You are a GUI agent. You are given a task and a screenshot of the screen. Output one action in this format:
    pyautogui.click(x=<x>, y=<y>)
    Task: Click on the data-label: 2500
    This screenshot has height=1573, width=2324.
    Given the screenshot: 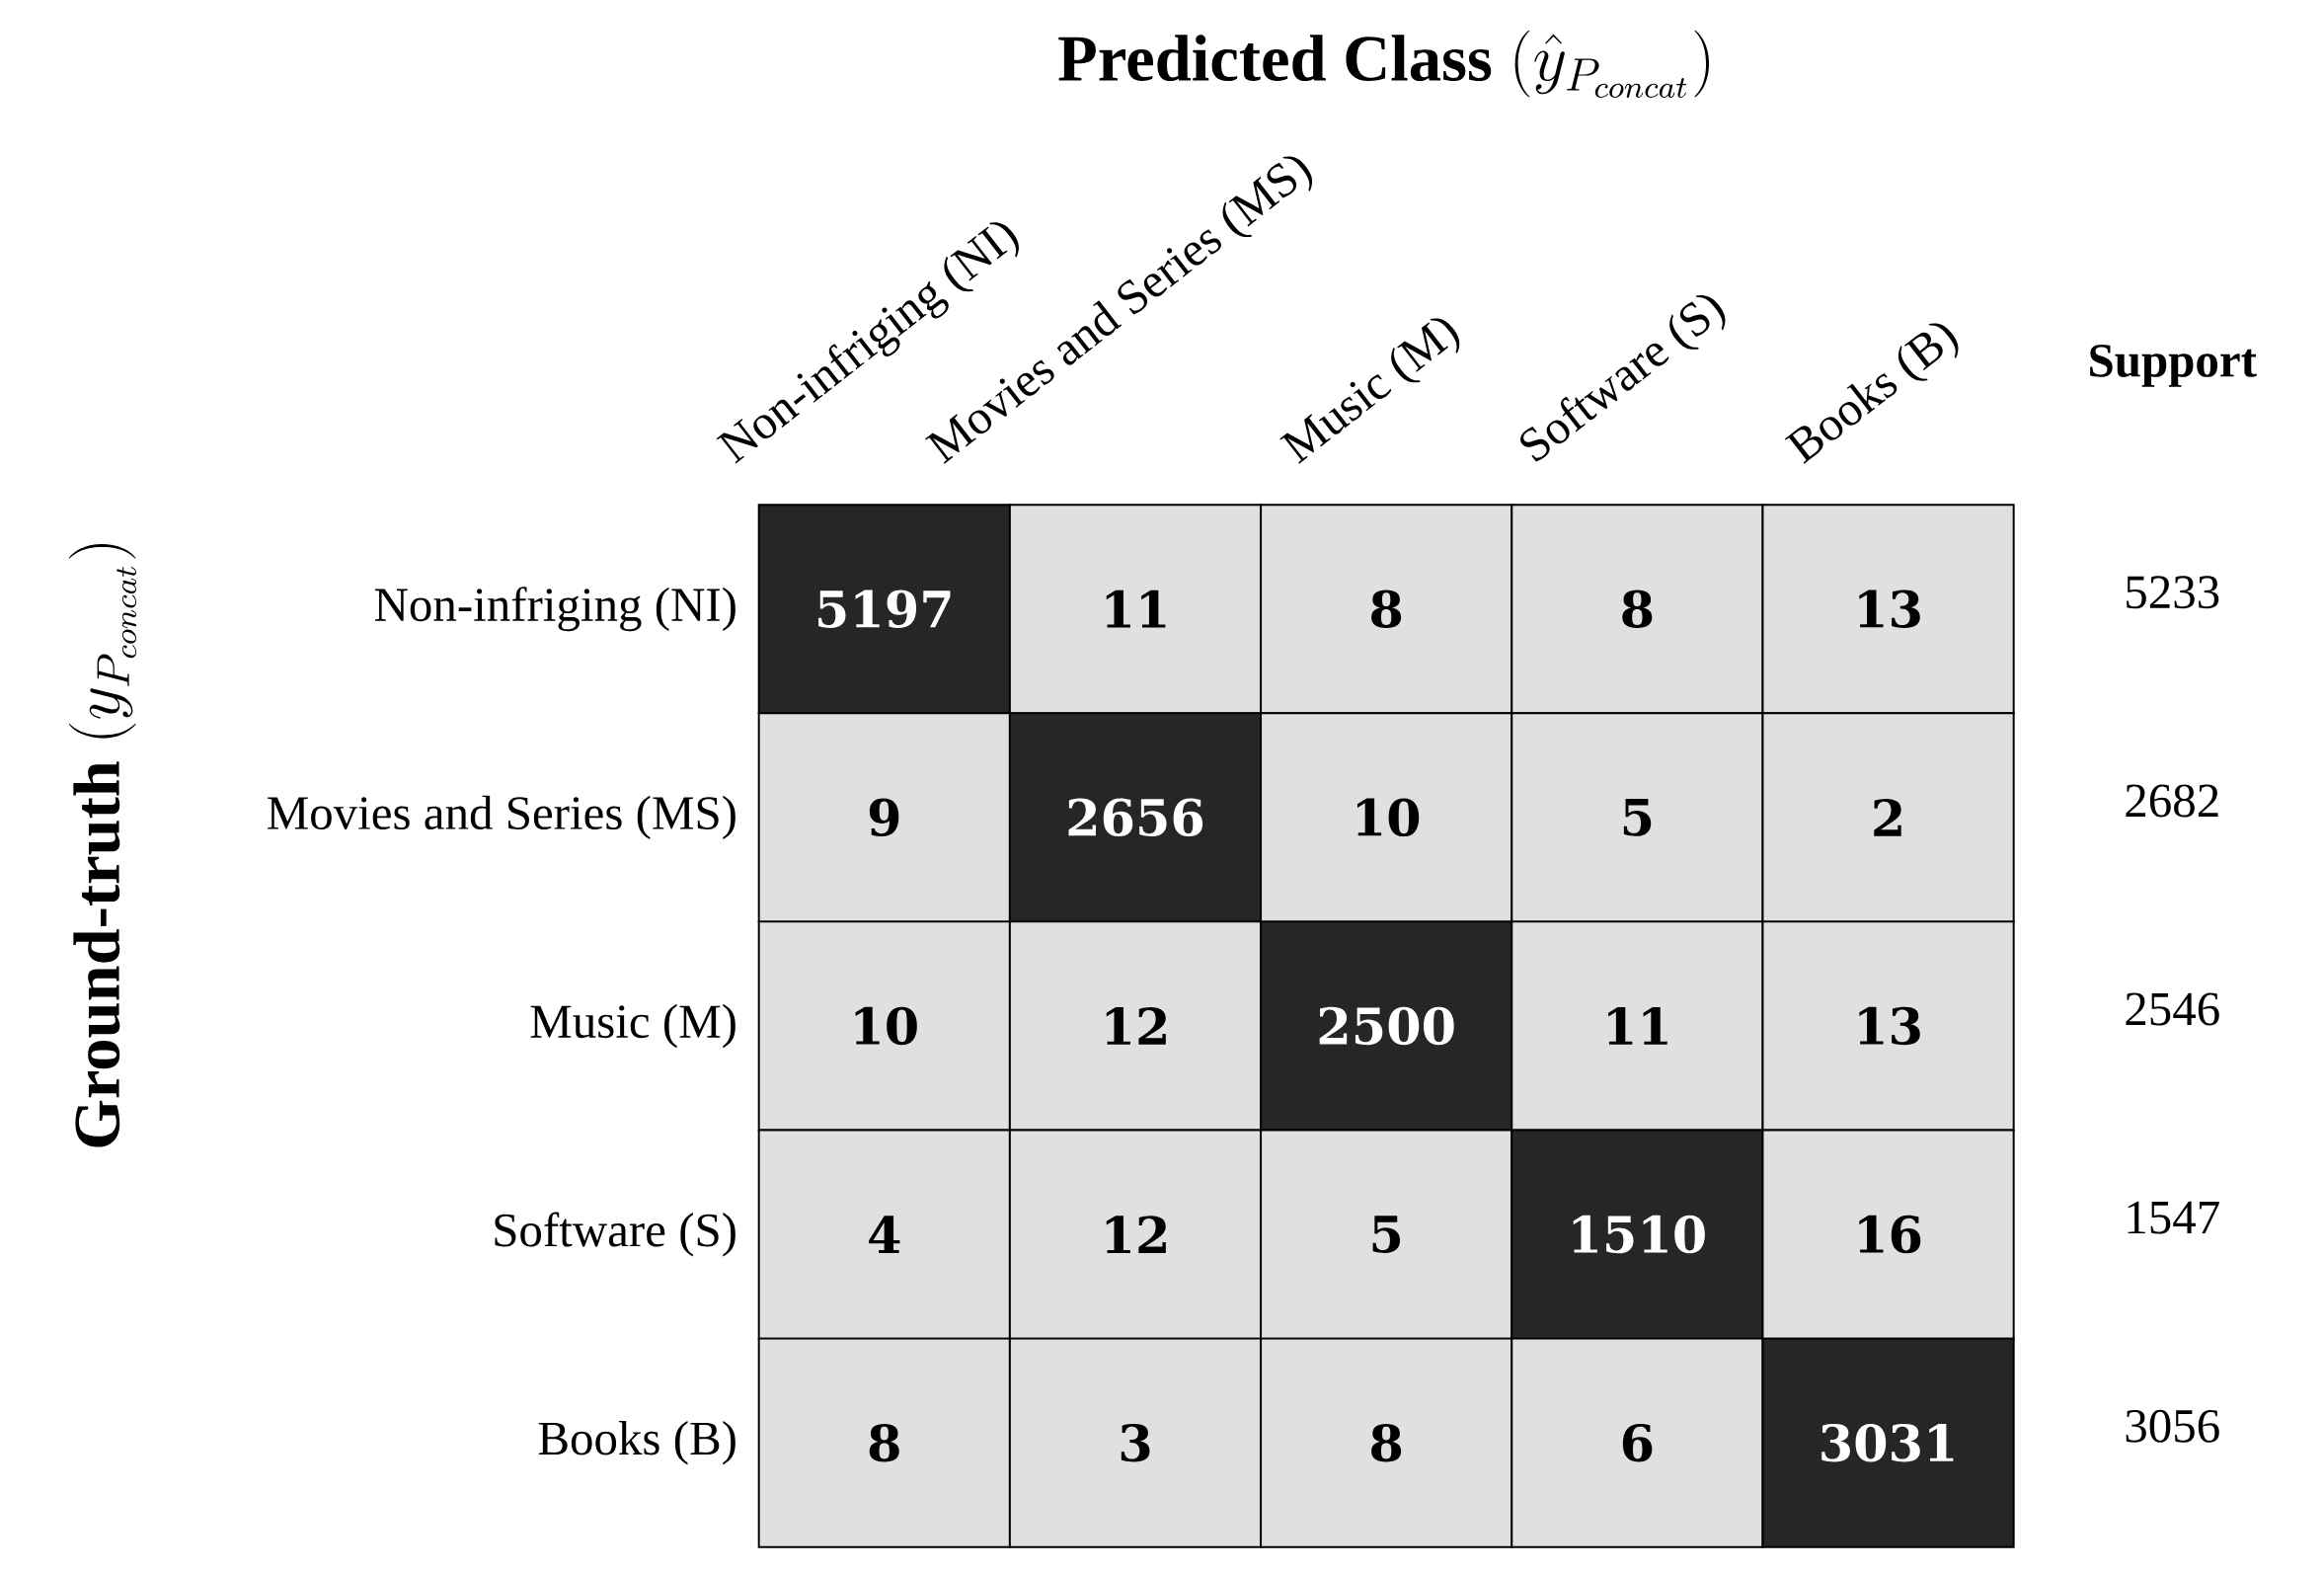 What is the action you would take?
    pyautogui.click(x=1386, y=1026)
    